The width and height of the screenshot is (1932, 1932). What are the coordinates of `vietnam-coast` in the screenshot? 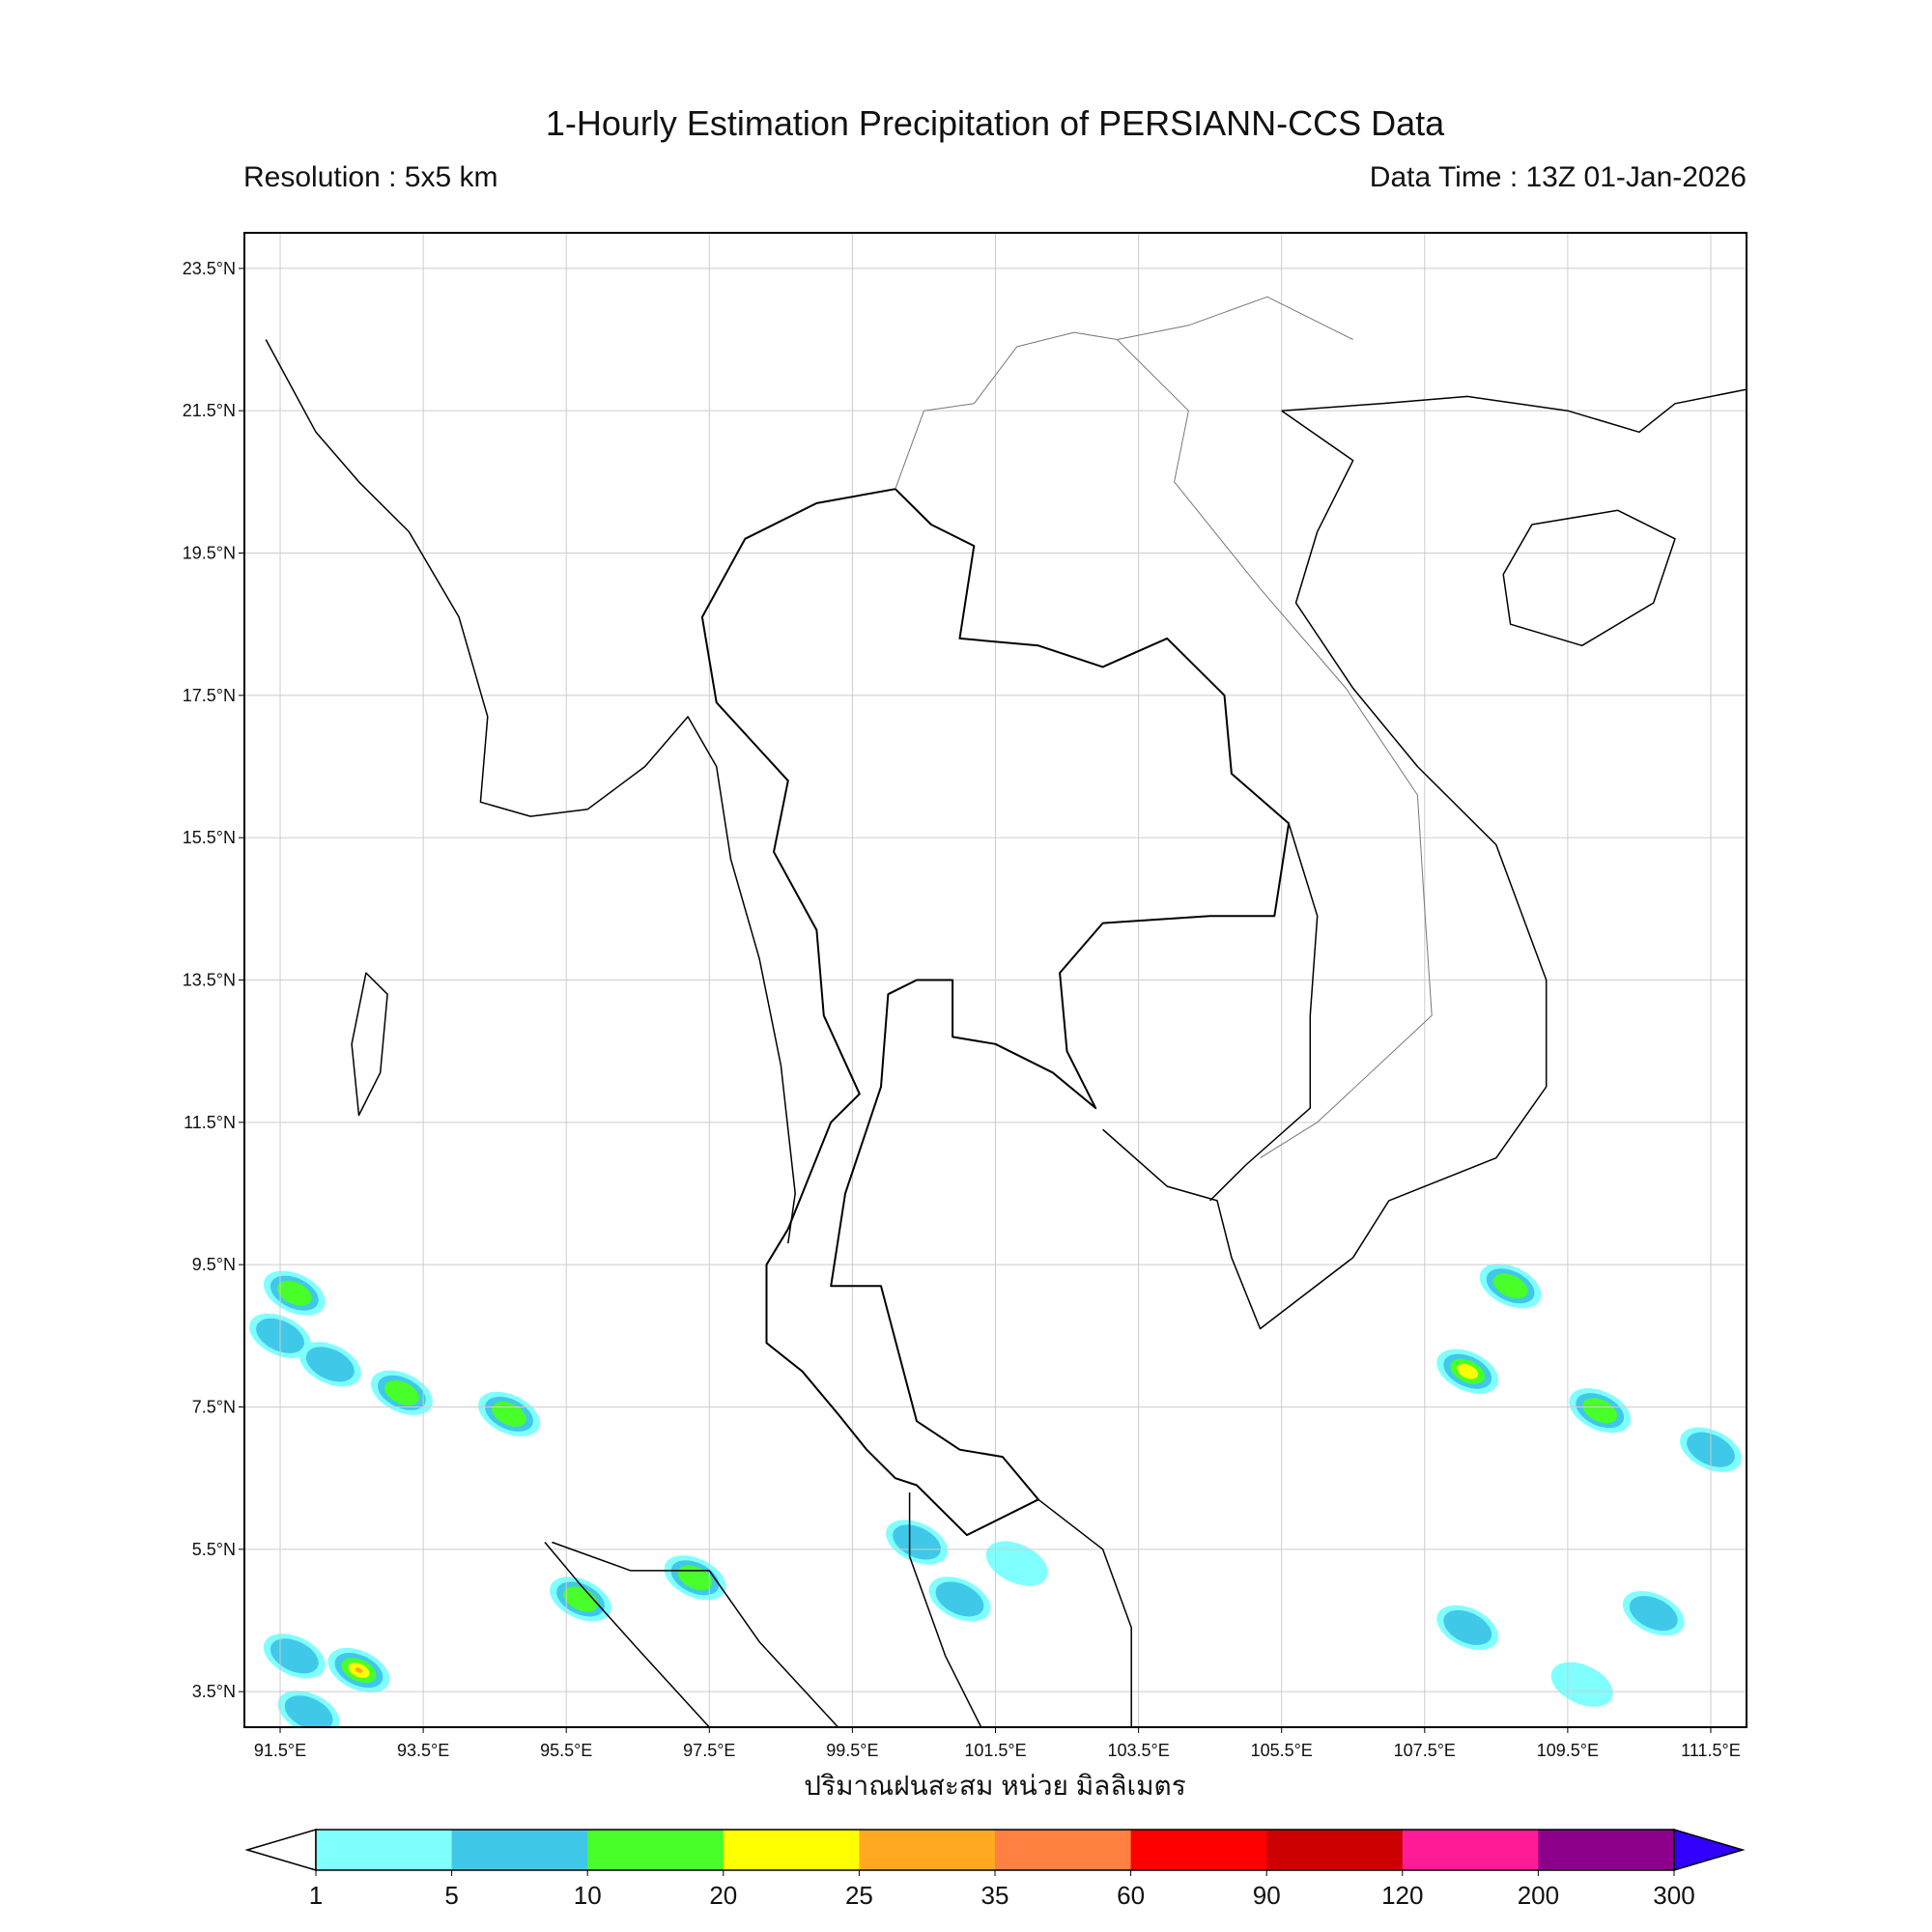 It's located at (1325, 870).